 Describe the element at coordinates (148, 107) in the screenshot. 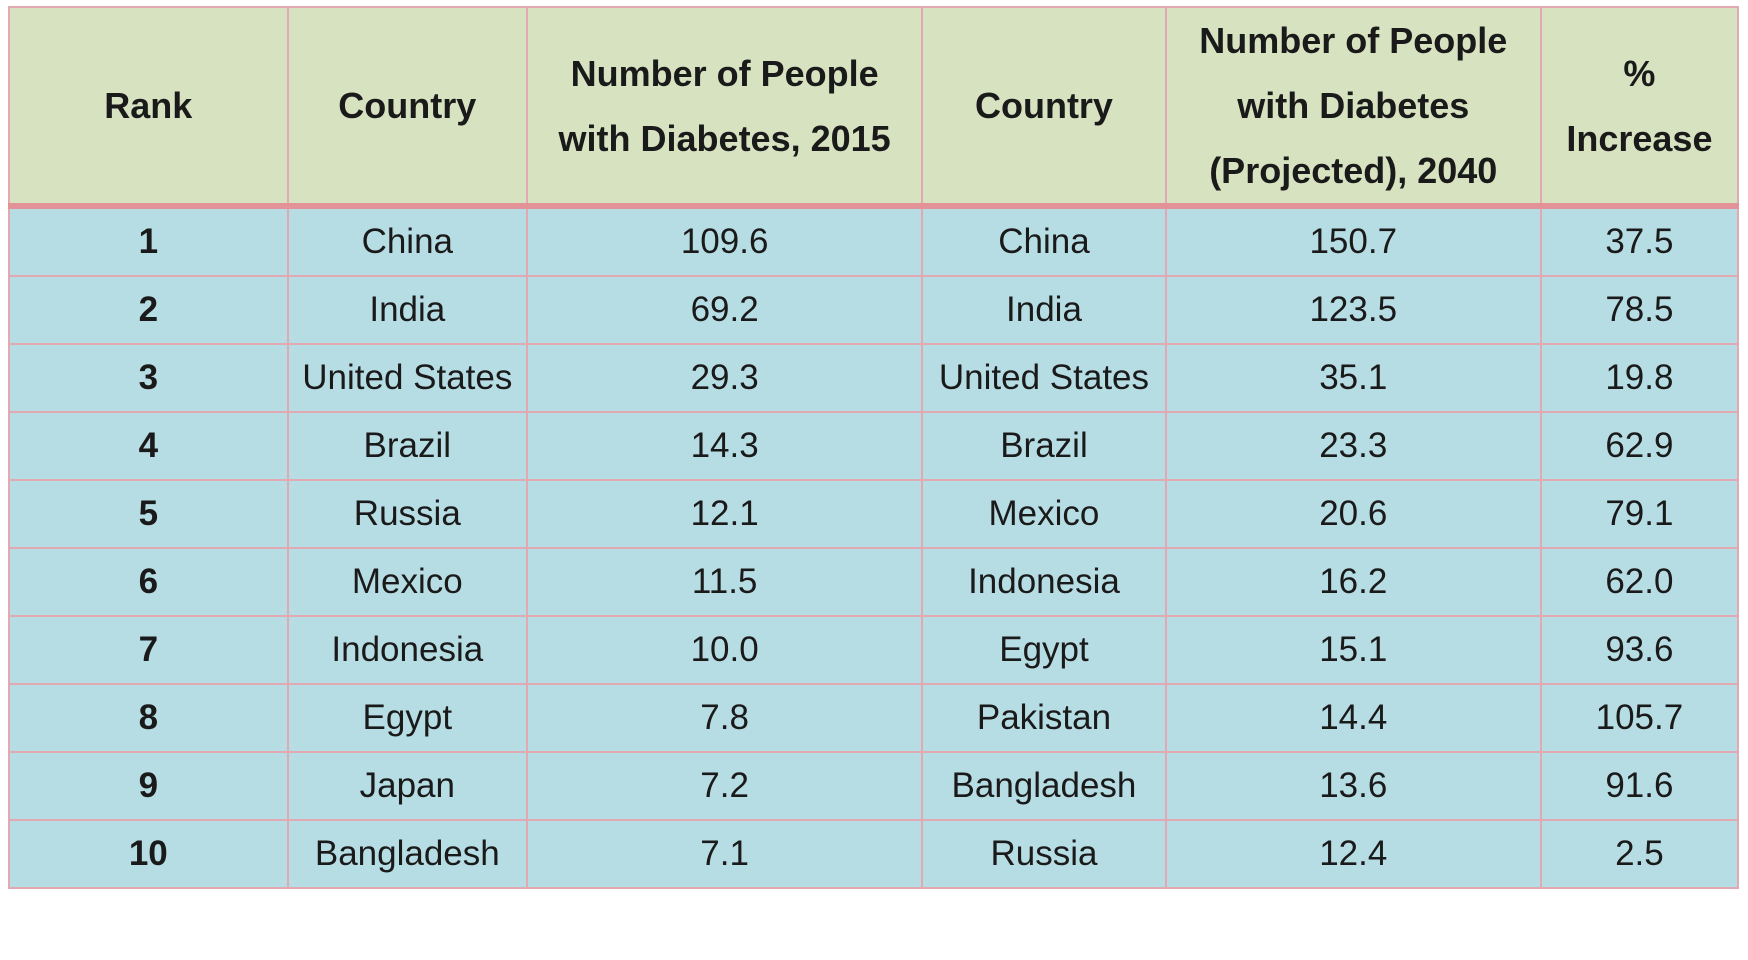

I see `header-rank: Rank` at that location.